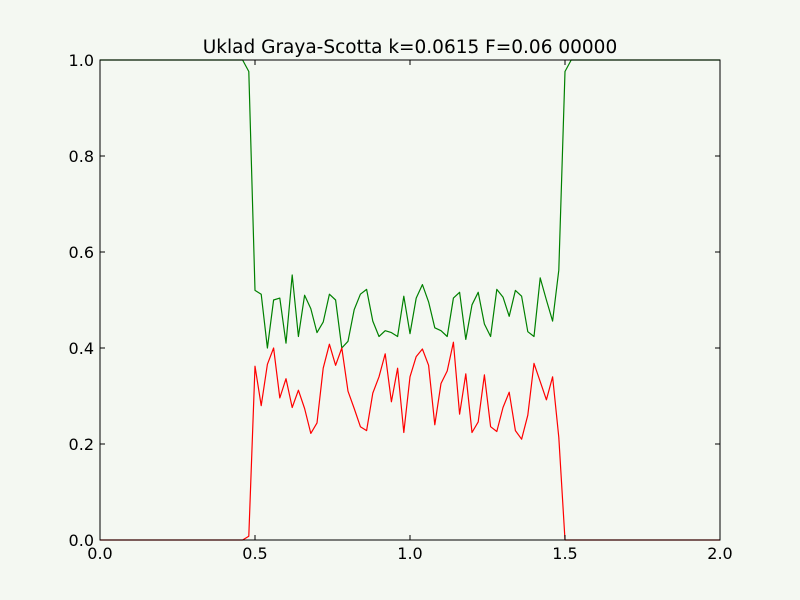 The width and height of the screenshot is (800, 600). What do you see at coordinates (254, 553) in the screenshot?
I see `x-tick-label: 0.5` at bounding box center [254, 553].